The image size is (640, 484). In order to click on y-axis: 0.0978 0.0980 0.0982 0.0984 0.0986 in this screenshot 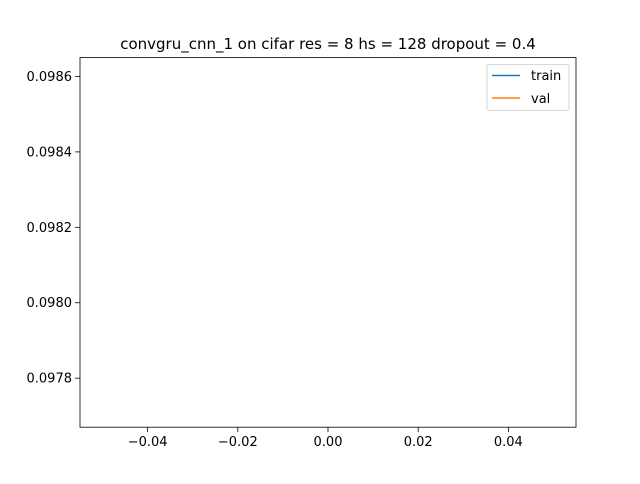, I will do `click(53, 228)`.